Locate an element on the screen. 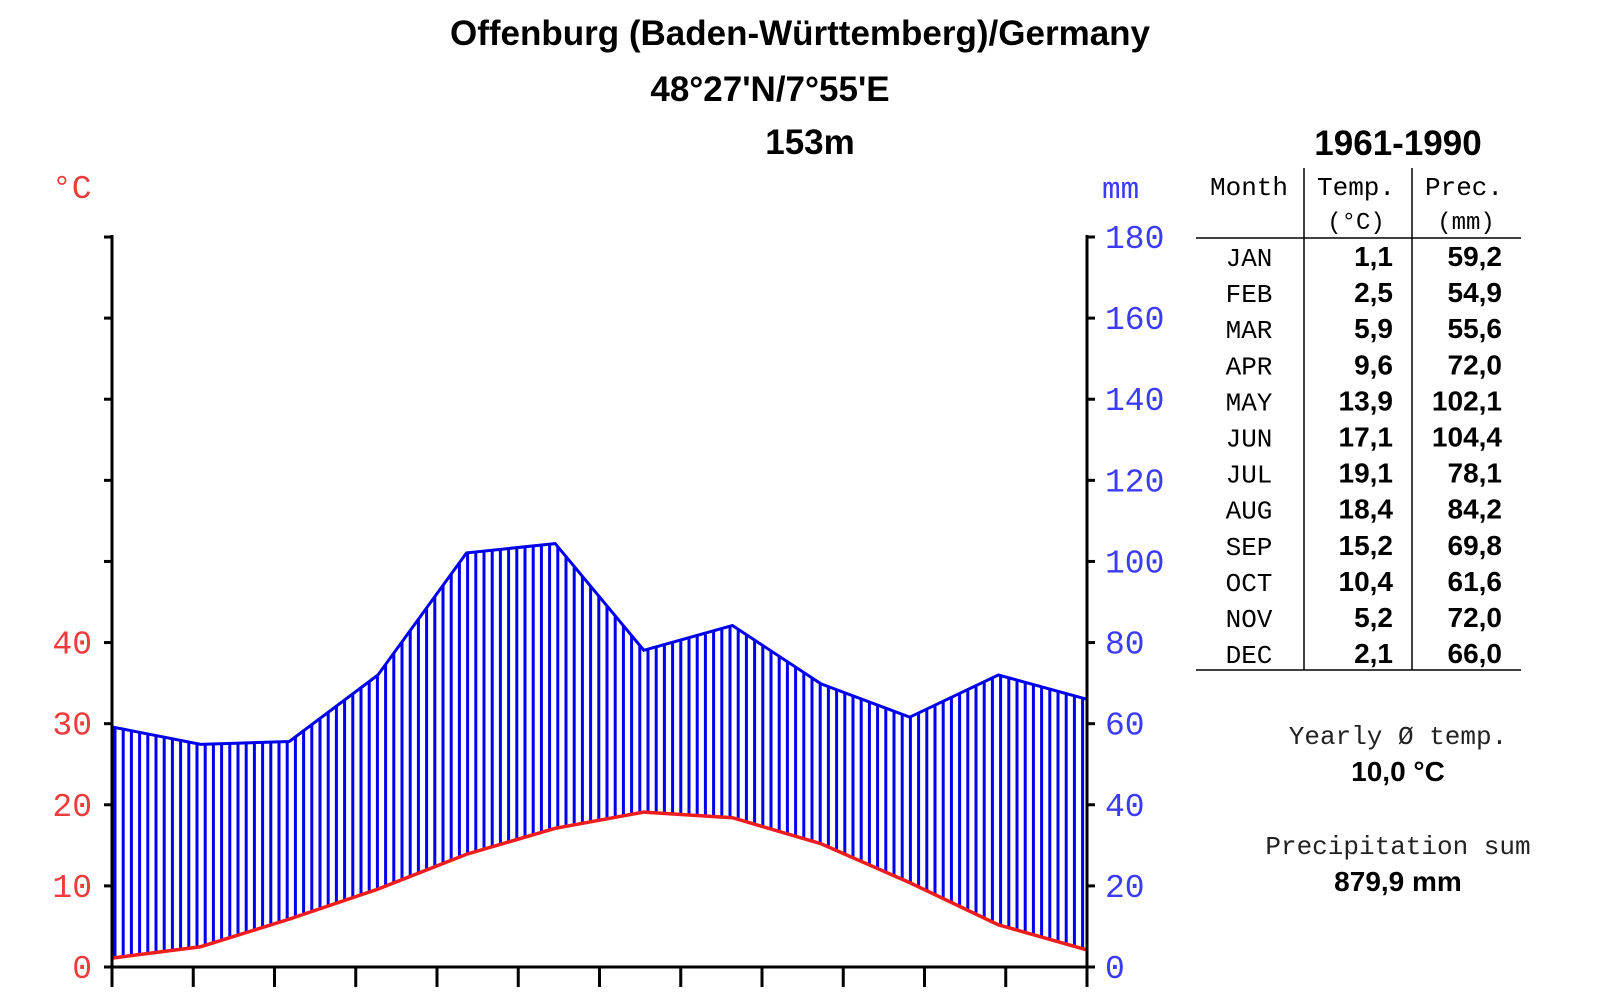 The height and width of the screenshot is (1000, 1600). table-cell-temp: 13,9 is located at coordinates (1366, 400).